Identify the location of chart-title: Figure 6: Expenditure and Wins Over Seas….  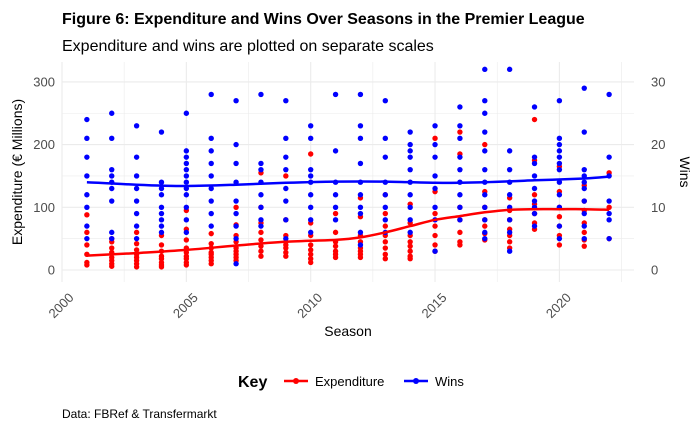
(323, 19).